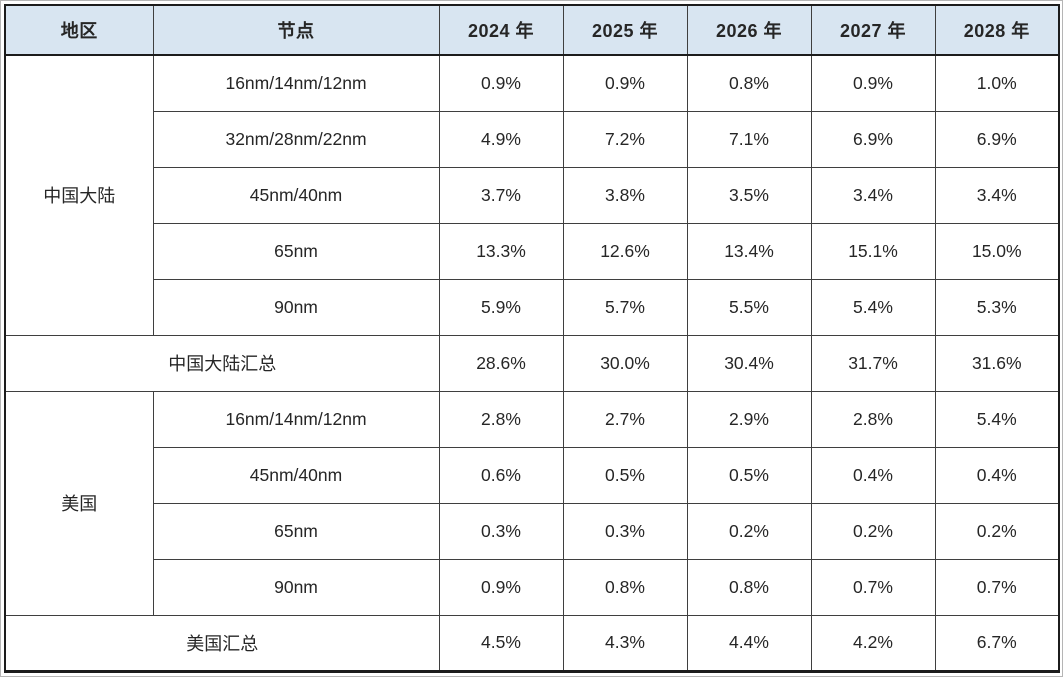  What do you see at coordinates (625, 643) in the screenshot?
I see `summary-value-cell: 4.3%` at bounding box center [625, 643].